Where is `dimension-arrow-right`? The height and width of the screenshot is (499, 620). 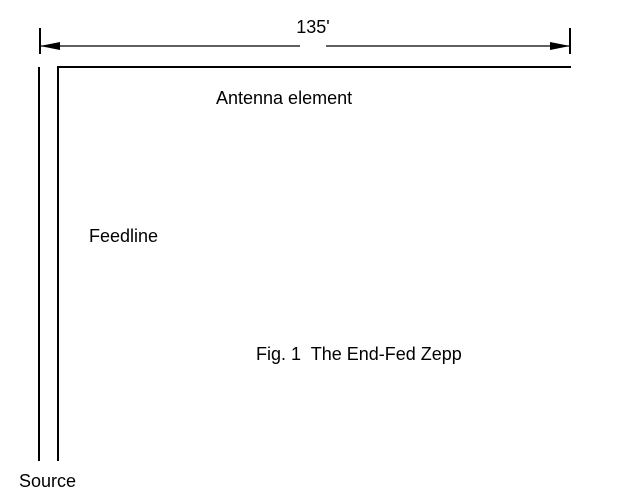 dimension-arrow-right is located at coordinates (560, 46).